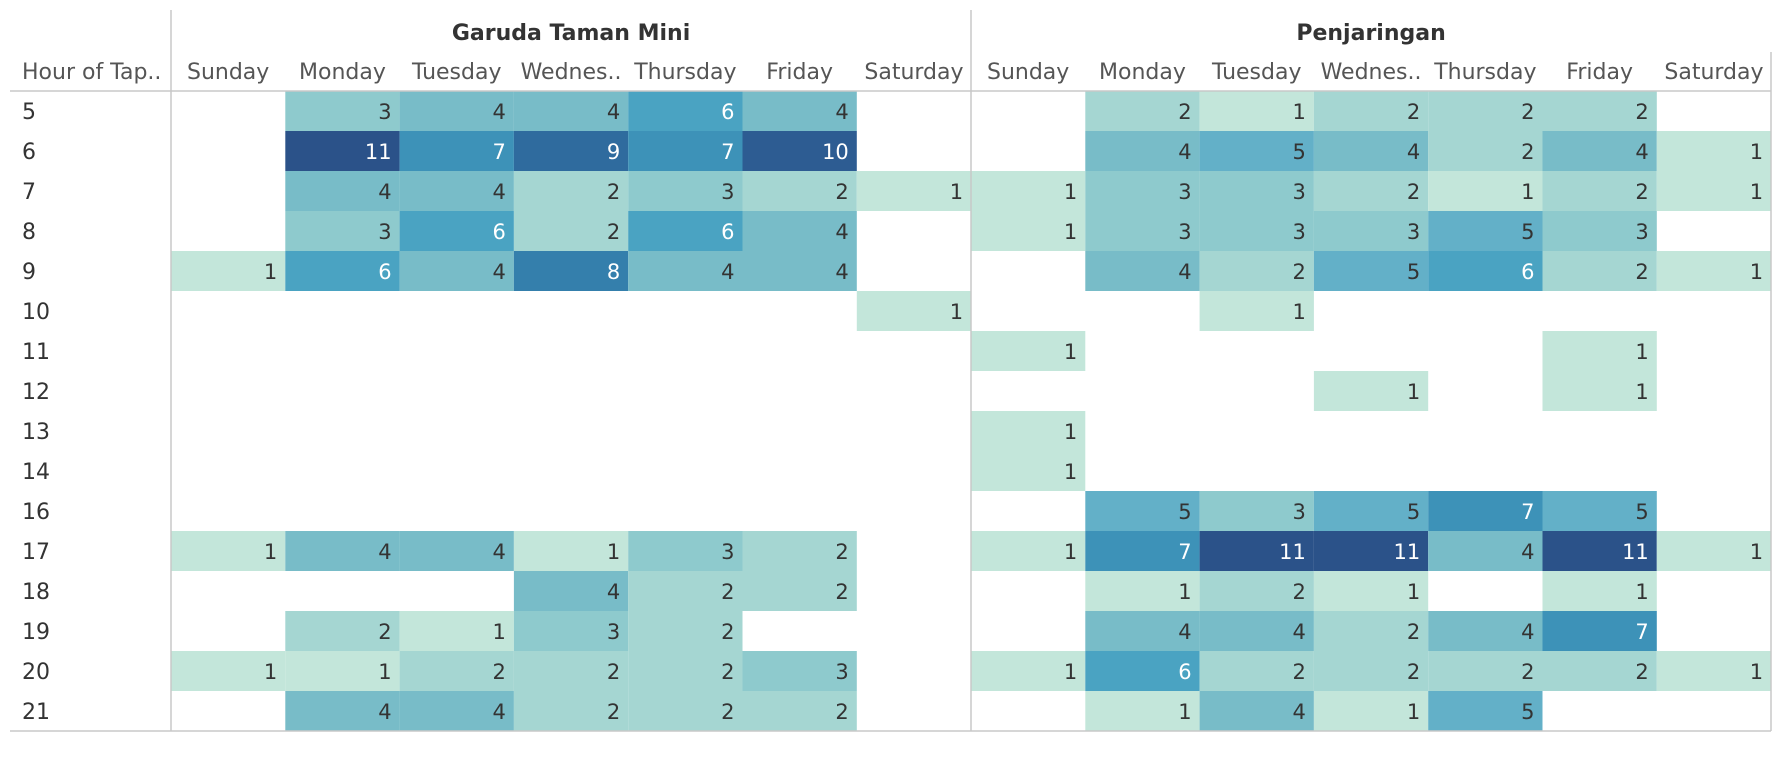  What do you see at coordinates (36, 712) in the screenshot?
I see `row-label: 21` at bounding box center [36, 712].